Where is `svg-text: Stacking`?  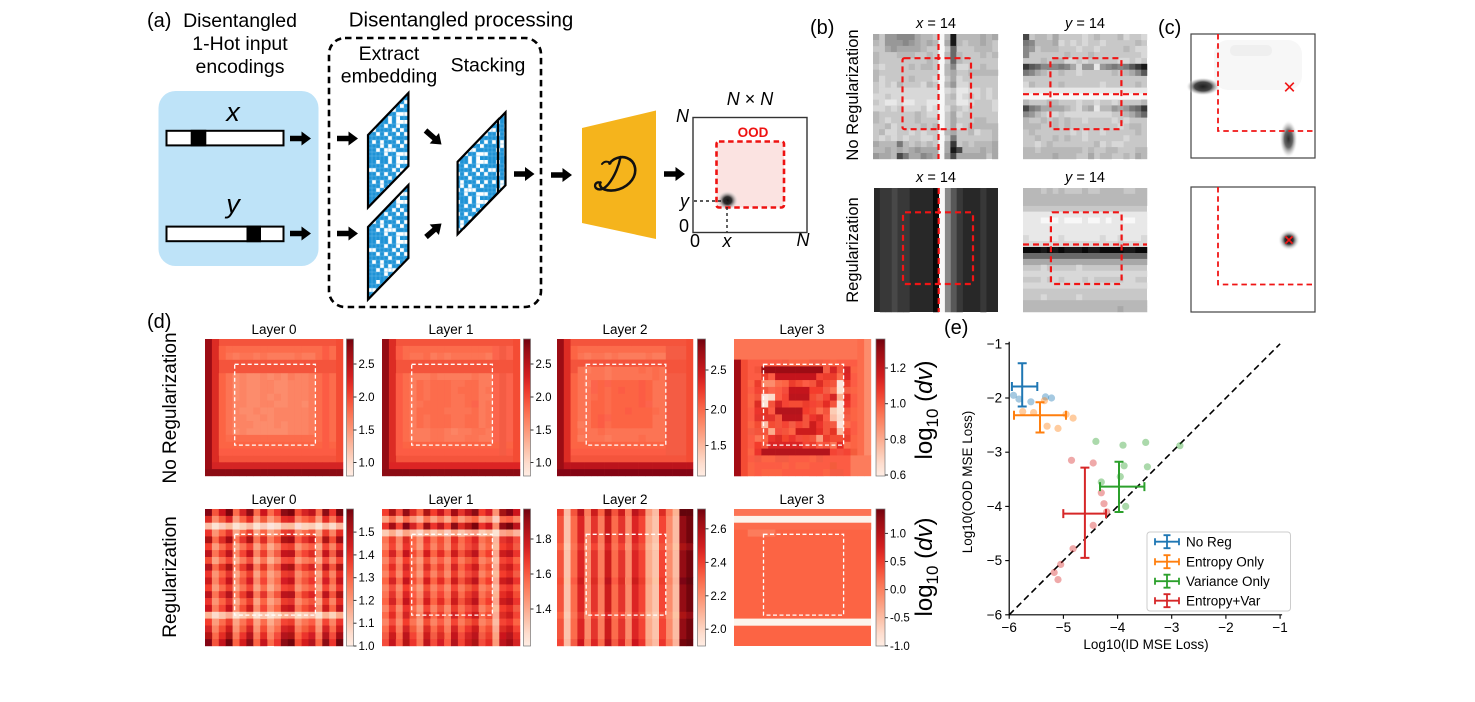
svg-text: Stacking is located at coordinates (488, 66).